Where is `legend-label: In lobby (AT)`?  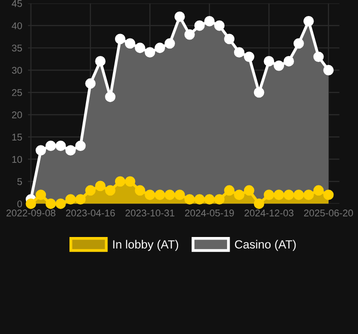
legend-label: In lobby (AT) is located at coordinates (145, 245).